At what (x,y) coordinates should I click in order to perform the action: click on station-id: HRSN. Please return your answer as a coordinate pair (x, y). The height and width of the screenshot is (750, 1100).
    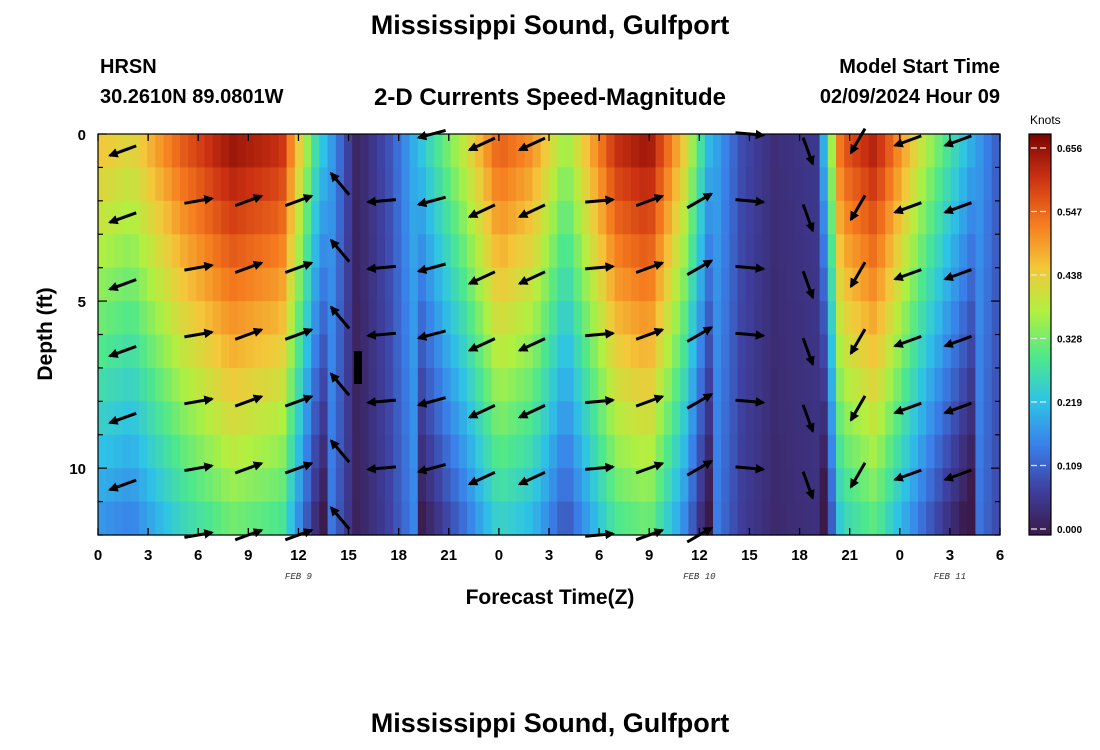
    Looking at the image, I should click on (128, 67).